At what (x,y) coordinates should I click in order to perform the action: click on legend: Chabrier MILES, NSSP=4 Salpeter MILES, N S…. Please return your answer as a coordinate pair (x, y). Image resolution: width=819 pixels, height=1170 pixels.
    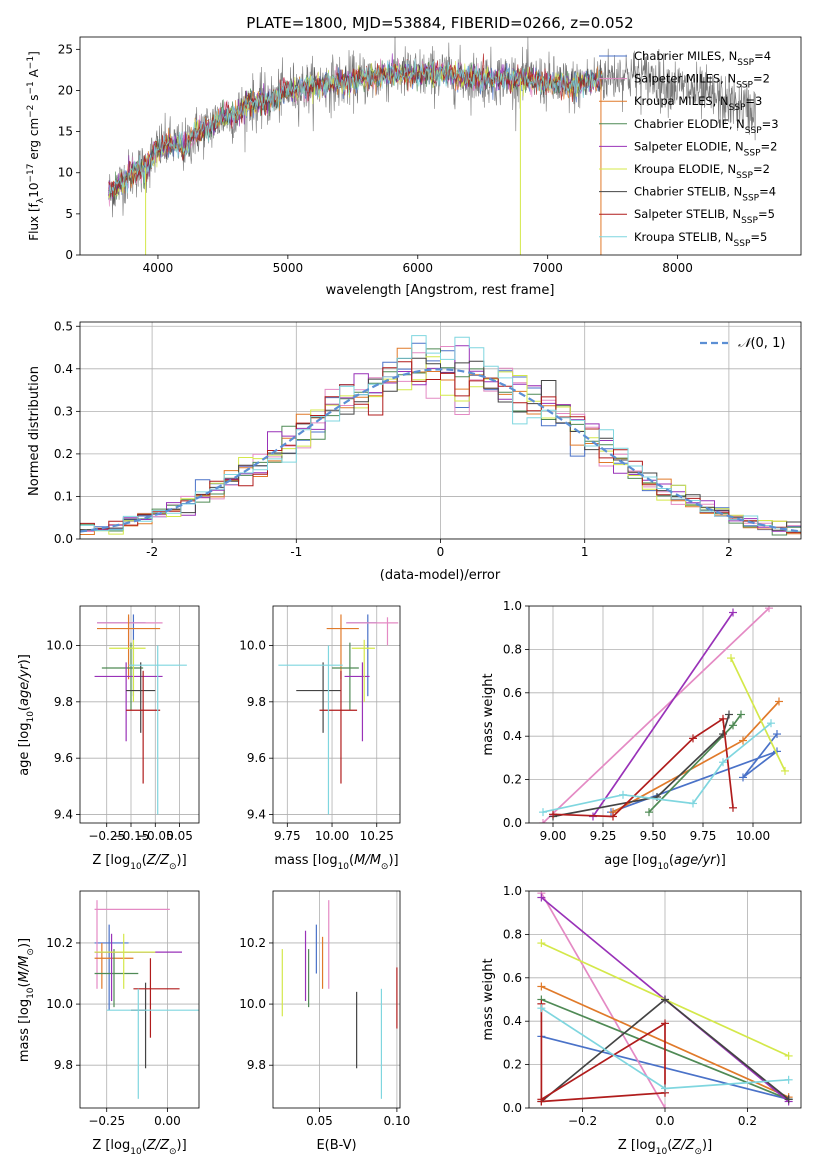
    Looking at the image, I should click on (689, 149).